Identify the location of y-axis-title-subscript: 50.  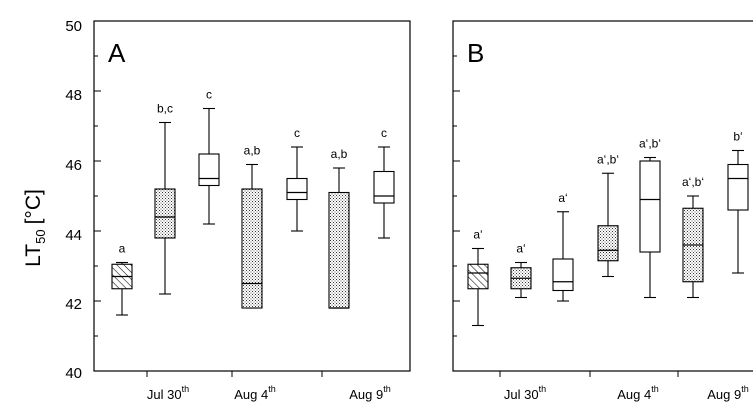
(40, 236).